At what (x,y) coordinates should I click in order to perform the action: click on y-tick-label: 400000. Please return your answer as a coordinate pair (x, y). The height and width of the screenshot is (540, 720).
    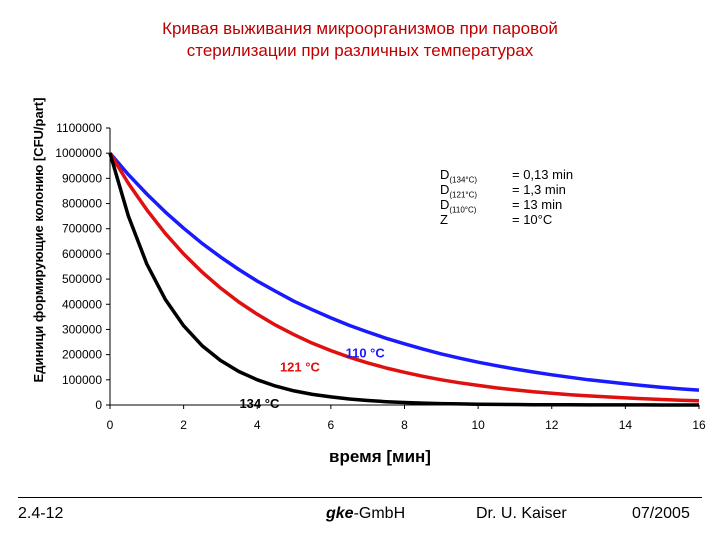
    Looking at the image, I should click on (82, 304).